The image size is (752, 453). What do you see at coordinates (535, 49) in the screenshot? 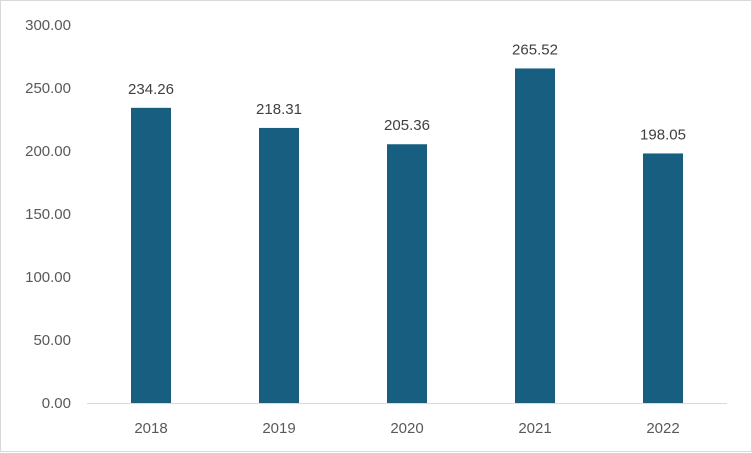
I see `data-label: 265.52` at bounding box center [535, 49].